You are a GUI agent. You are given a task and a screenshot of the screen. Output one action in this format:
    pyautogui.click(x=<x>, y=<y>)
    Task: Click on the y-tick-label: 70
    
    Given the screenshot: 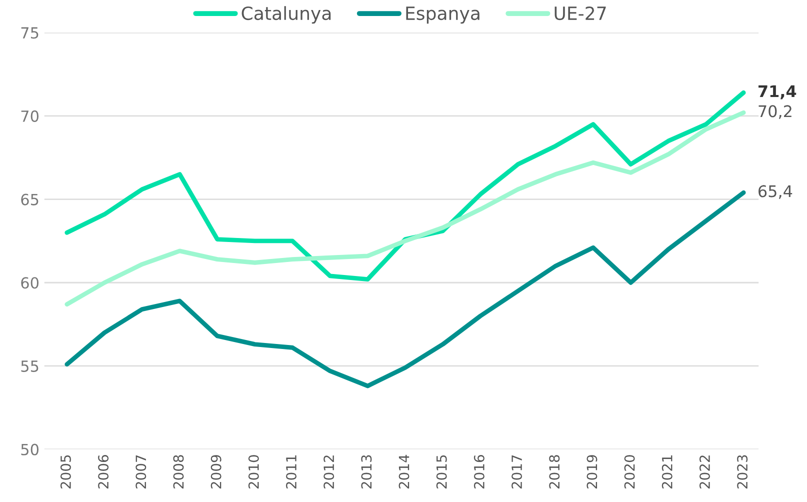 What is the action you would take?
    pyautogui.click(x=30, y=116)
    